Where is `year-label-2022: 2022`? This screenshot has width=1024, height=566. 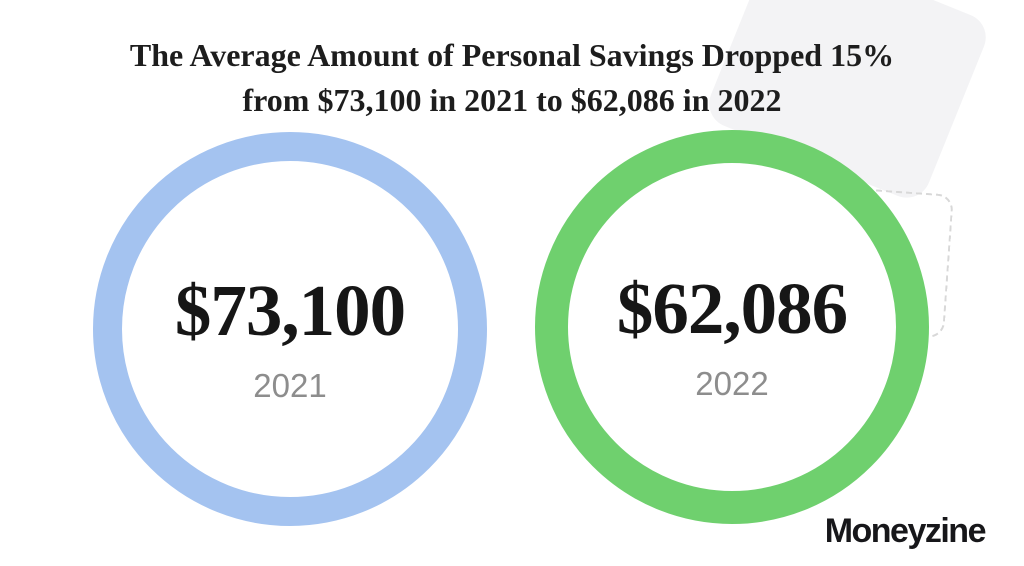 year-label-2022: 2022 is located at coordinates (732, 383).